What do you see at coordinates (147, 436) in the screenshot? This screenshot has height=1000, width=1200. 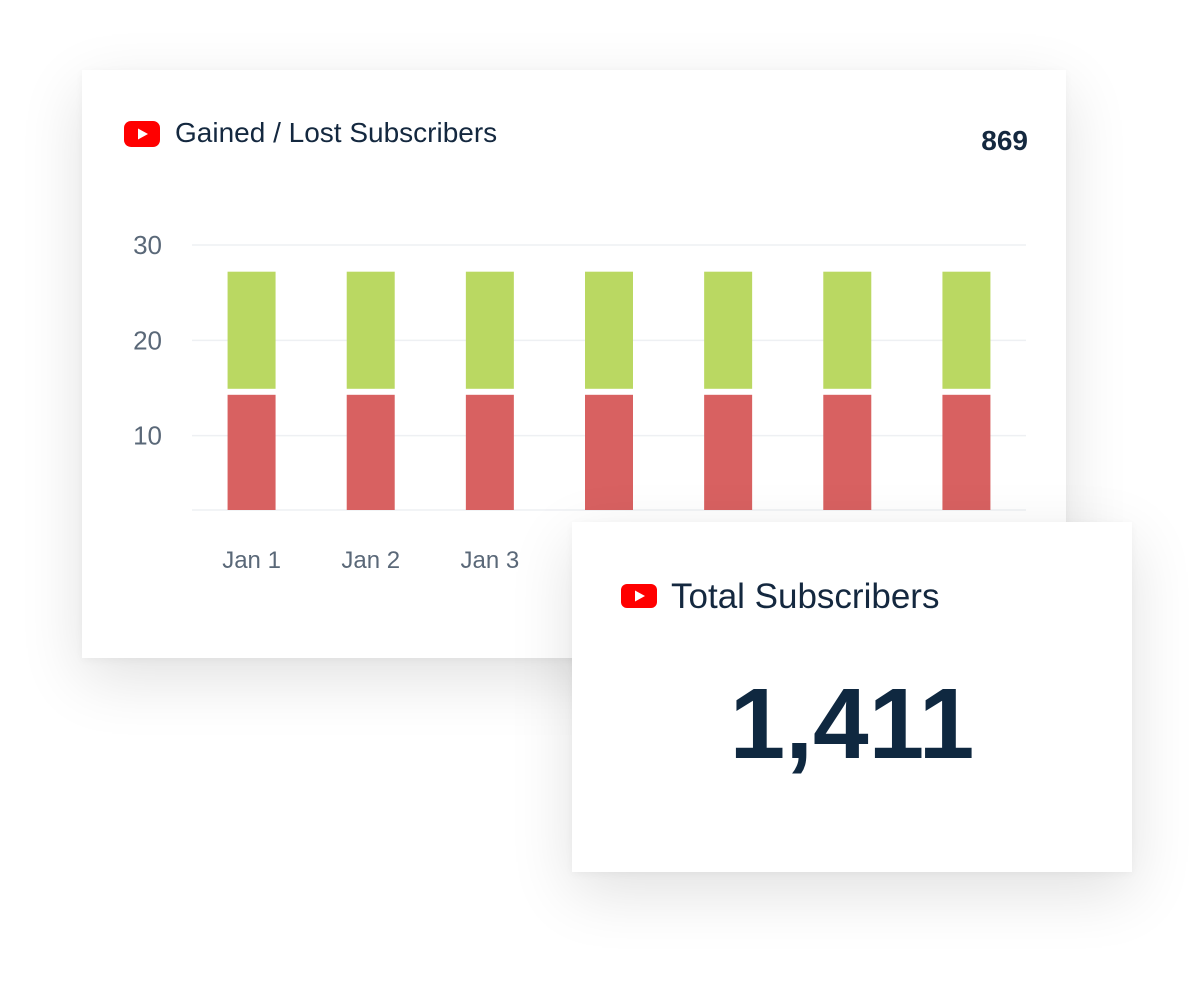 I see `y-tick-label: 10` at bounding box center [147, 436].